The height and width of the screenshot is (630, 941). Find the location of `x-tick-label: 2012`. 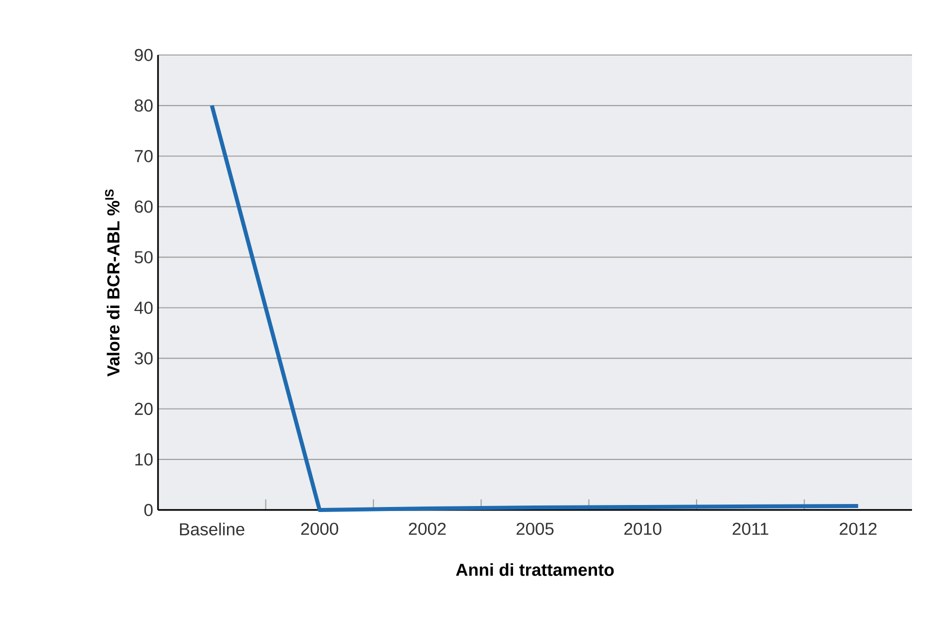

x-tick-label: 2012 is located at coordinates (858, 528).